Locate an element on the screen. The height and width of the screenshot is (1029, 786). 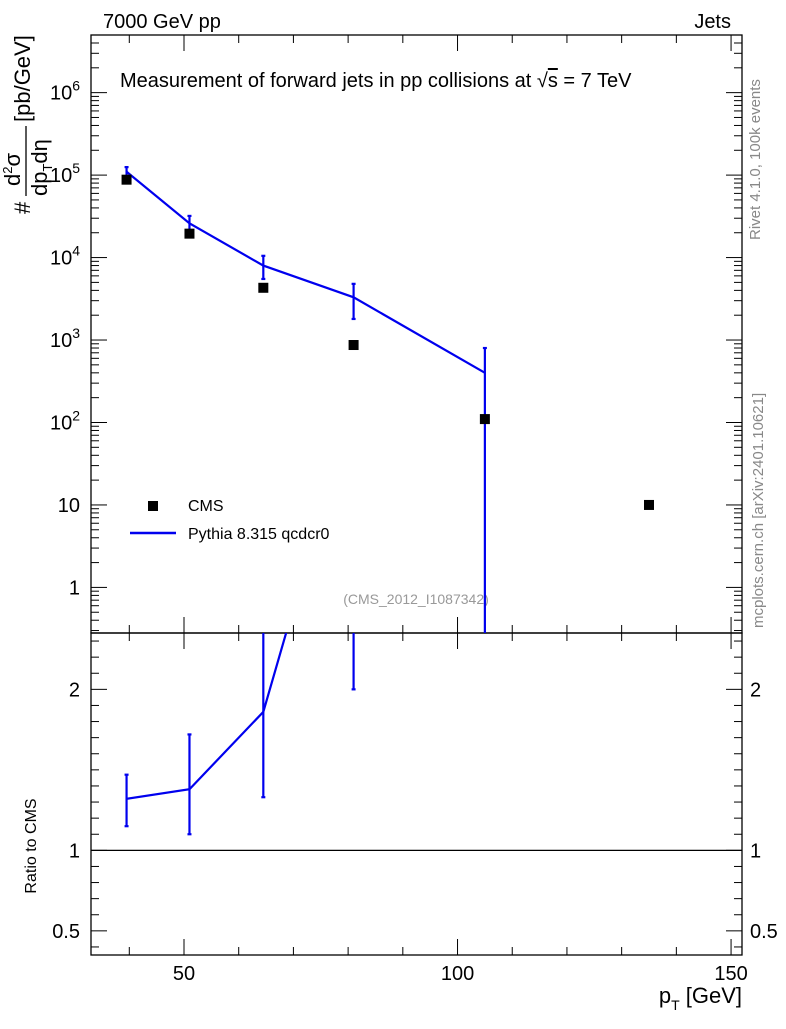
ratio-y-tick-label: 2 is located at coordinates (74, 690).